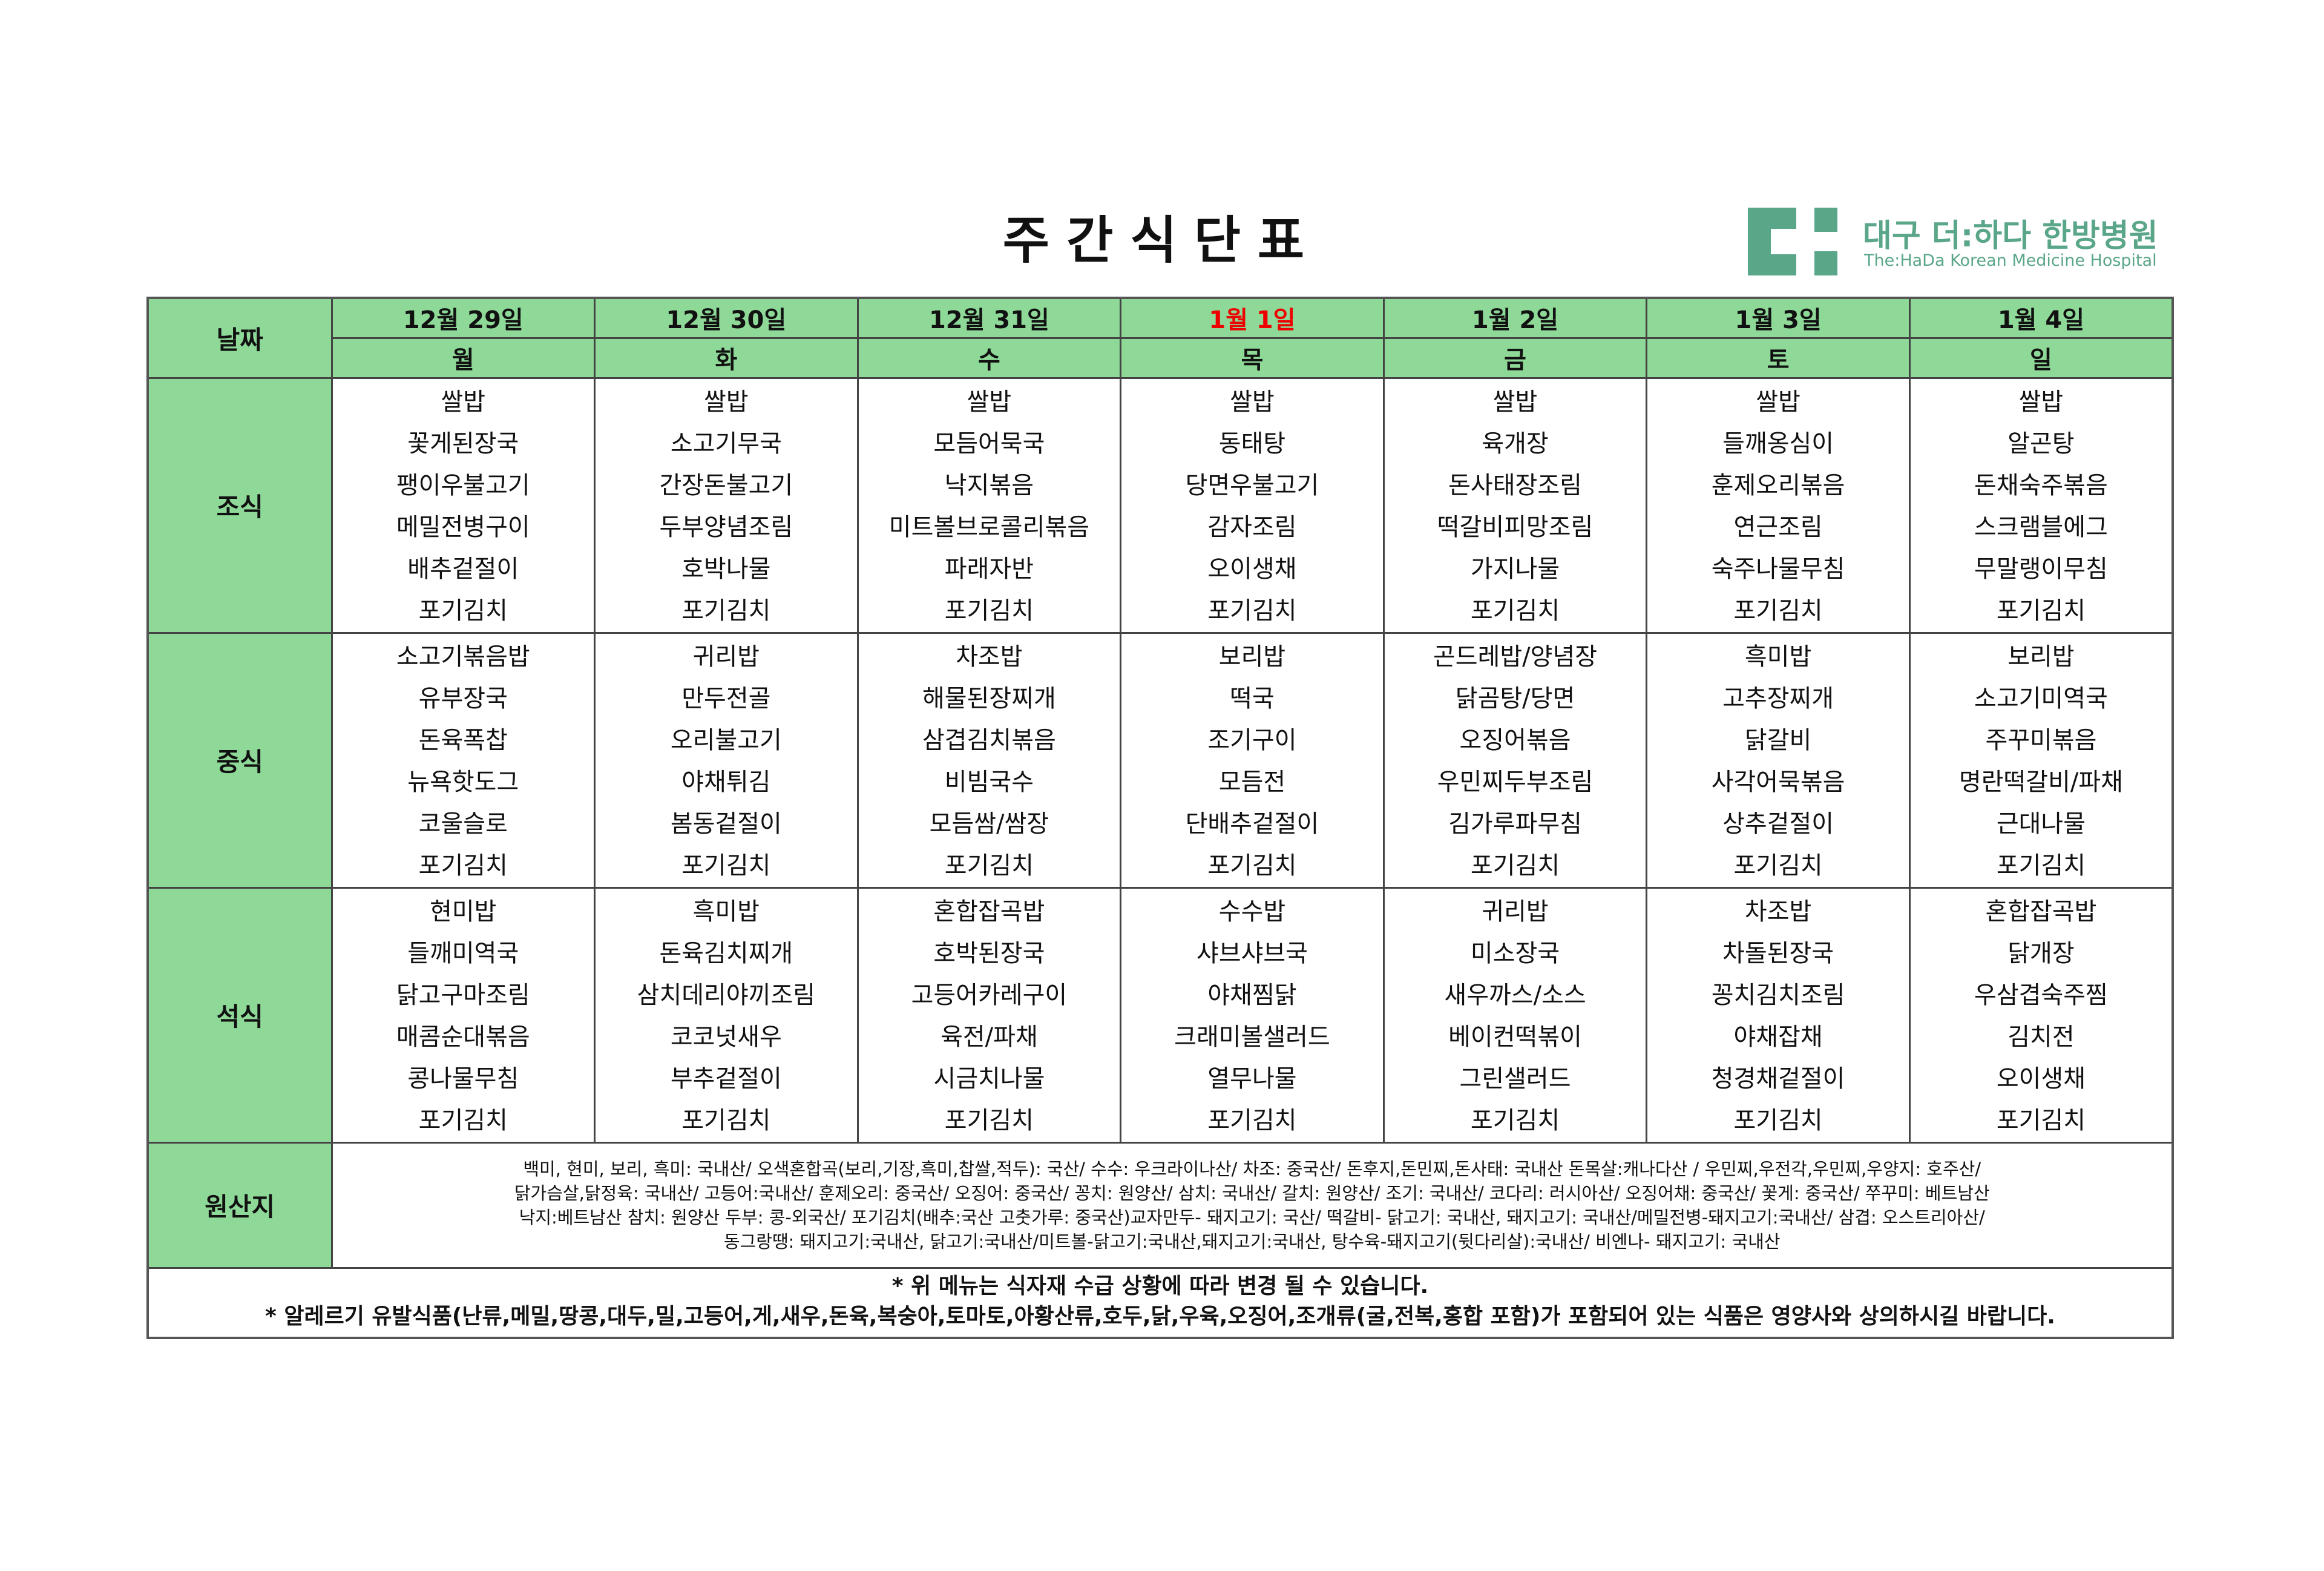  What do you see at coordinates (989, 1079) in the screenshot?
I see `menu-item: 시금치나물` at bounding box center [989, 1079].